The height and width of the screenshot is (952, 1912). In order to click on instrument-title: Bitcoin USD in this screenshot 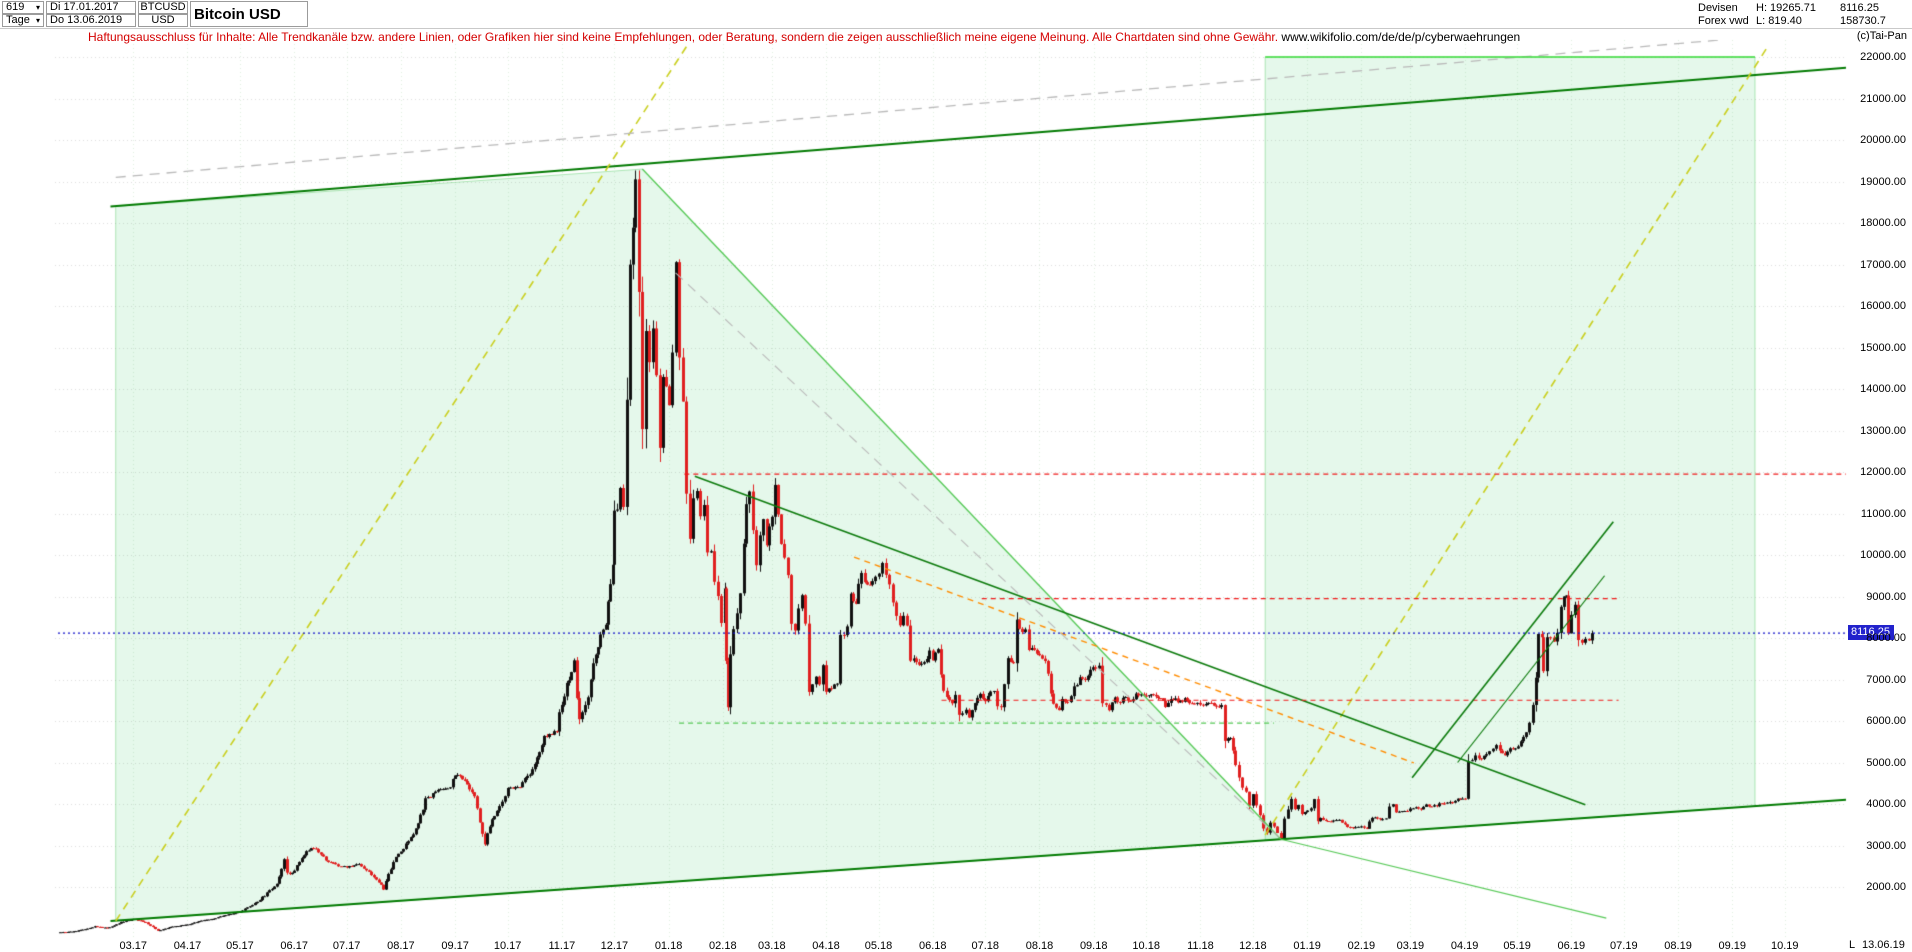, I will do `click(249, 14)`.